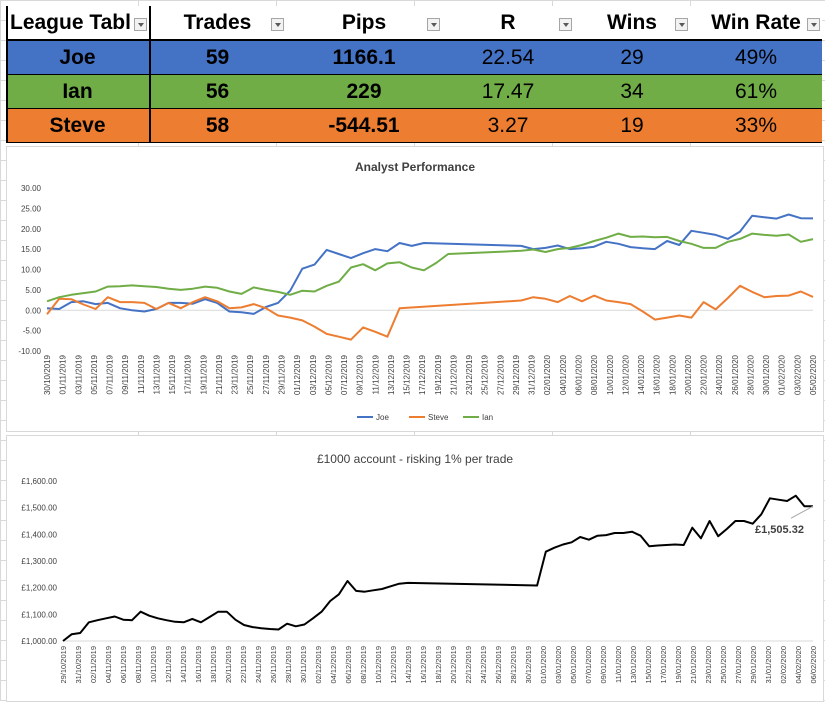 This screenshot has height=702, width=825. I want to click on x-tick-label: 15/12/2019, so click(407, 374).